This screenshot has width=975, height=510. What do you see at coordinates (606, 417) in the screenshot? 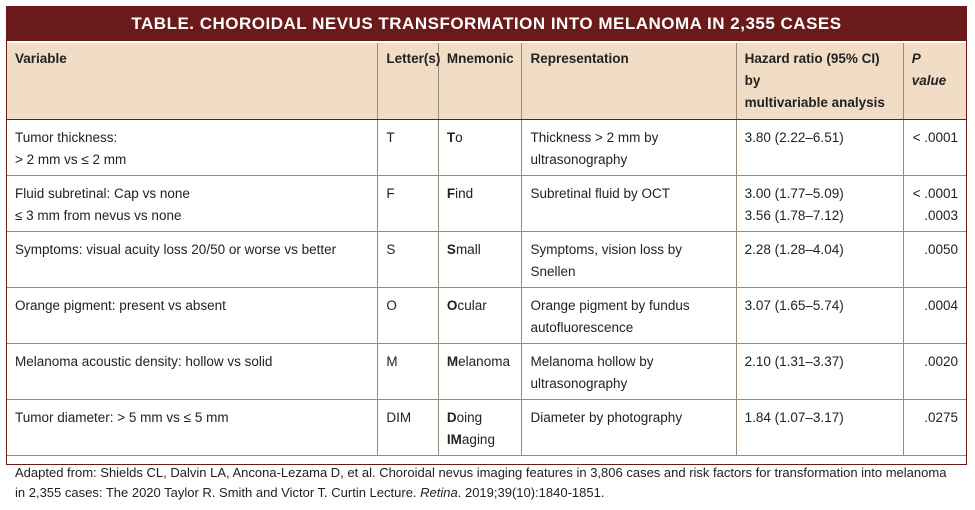
I see `representation-line1: Diameter by photography` at bounding box center [606, 417].